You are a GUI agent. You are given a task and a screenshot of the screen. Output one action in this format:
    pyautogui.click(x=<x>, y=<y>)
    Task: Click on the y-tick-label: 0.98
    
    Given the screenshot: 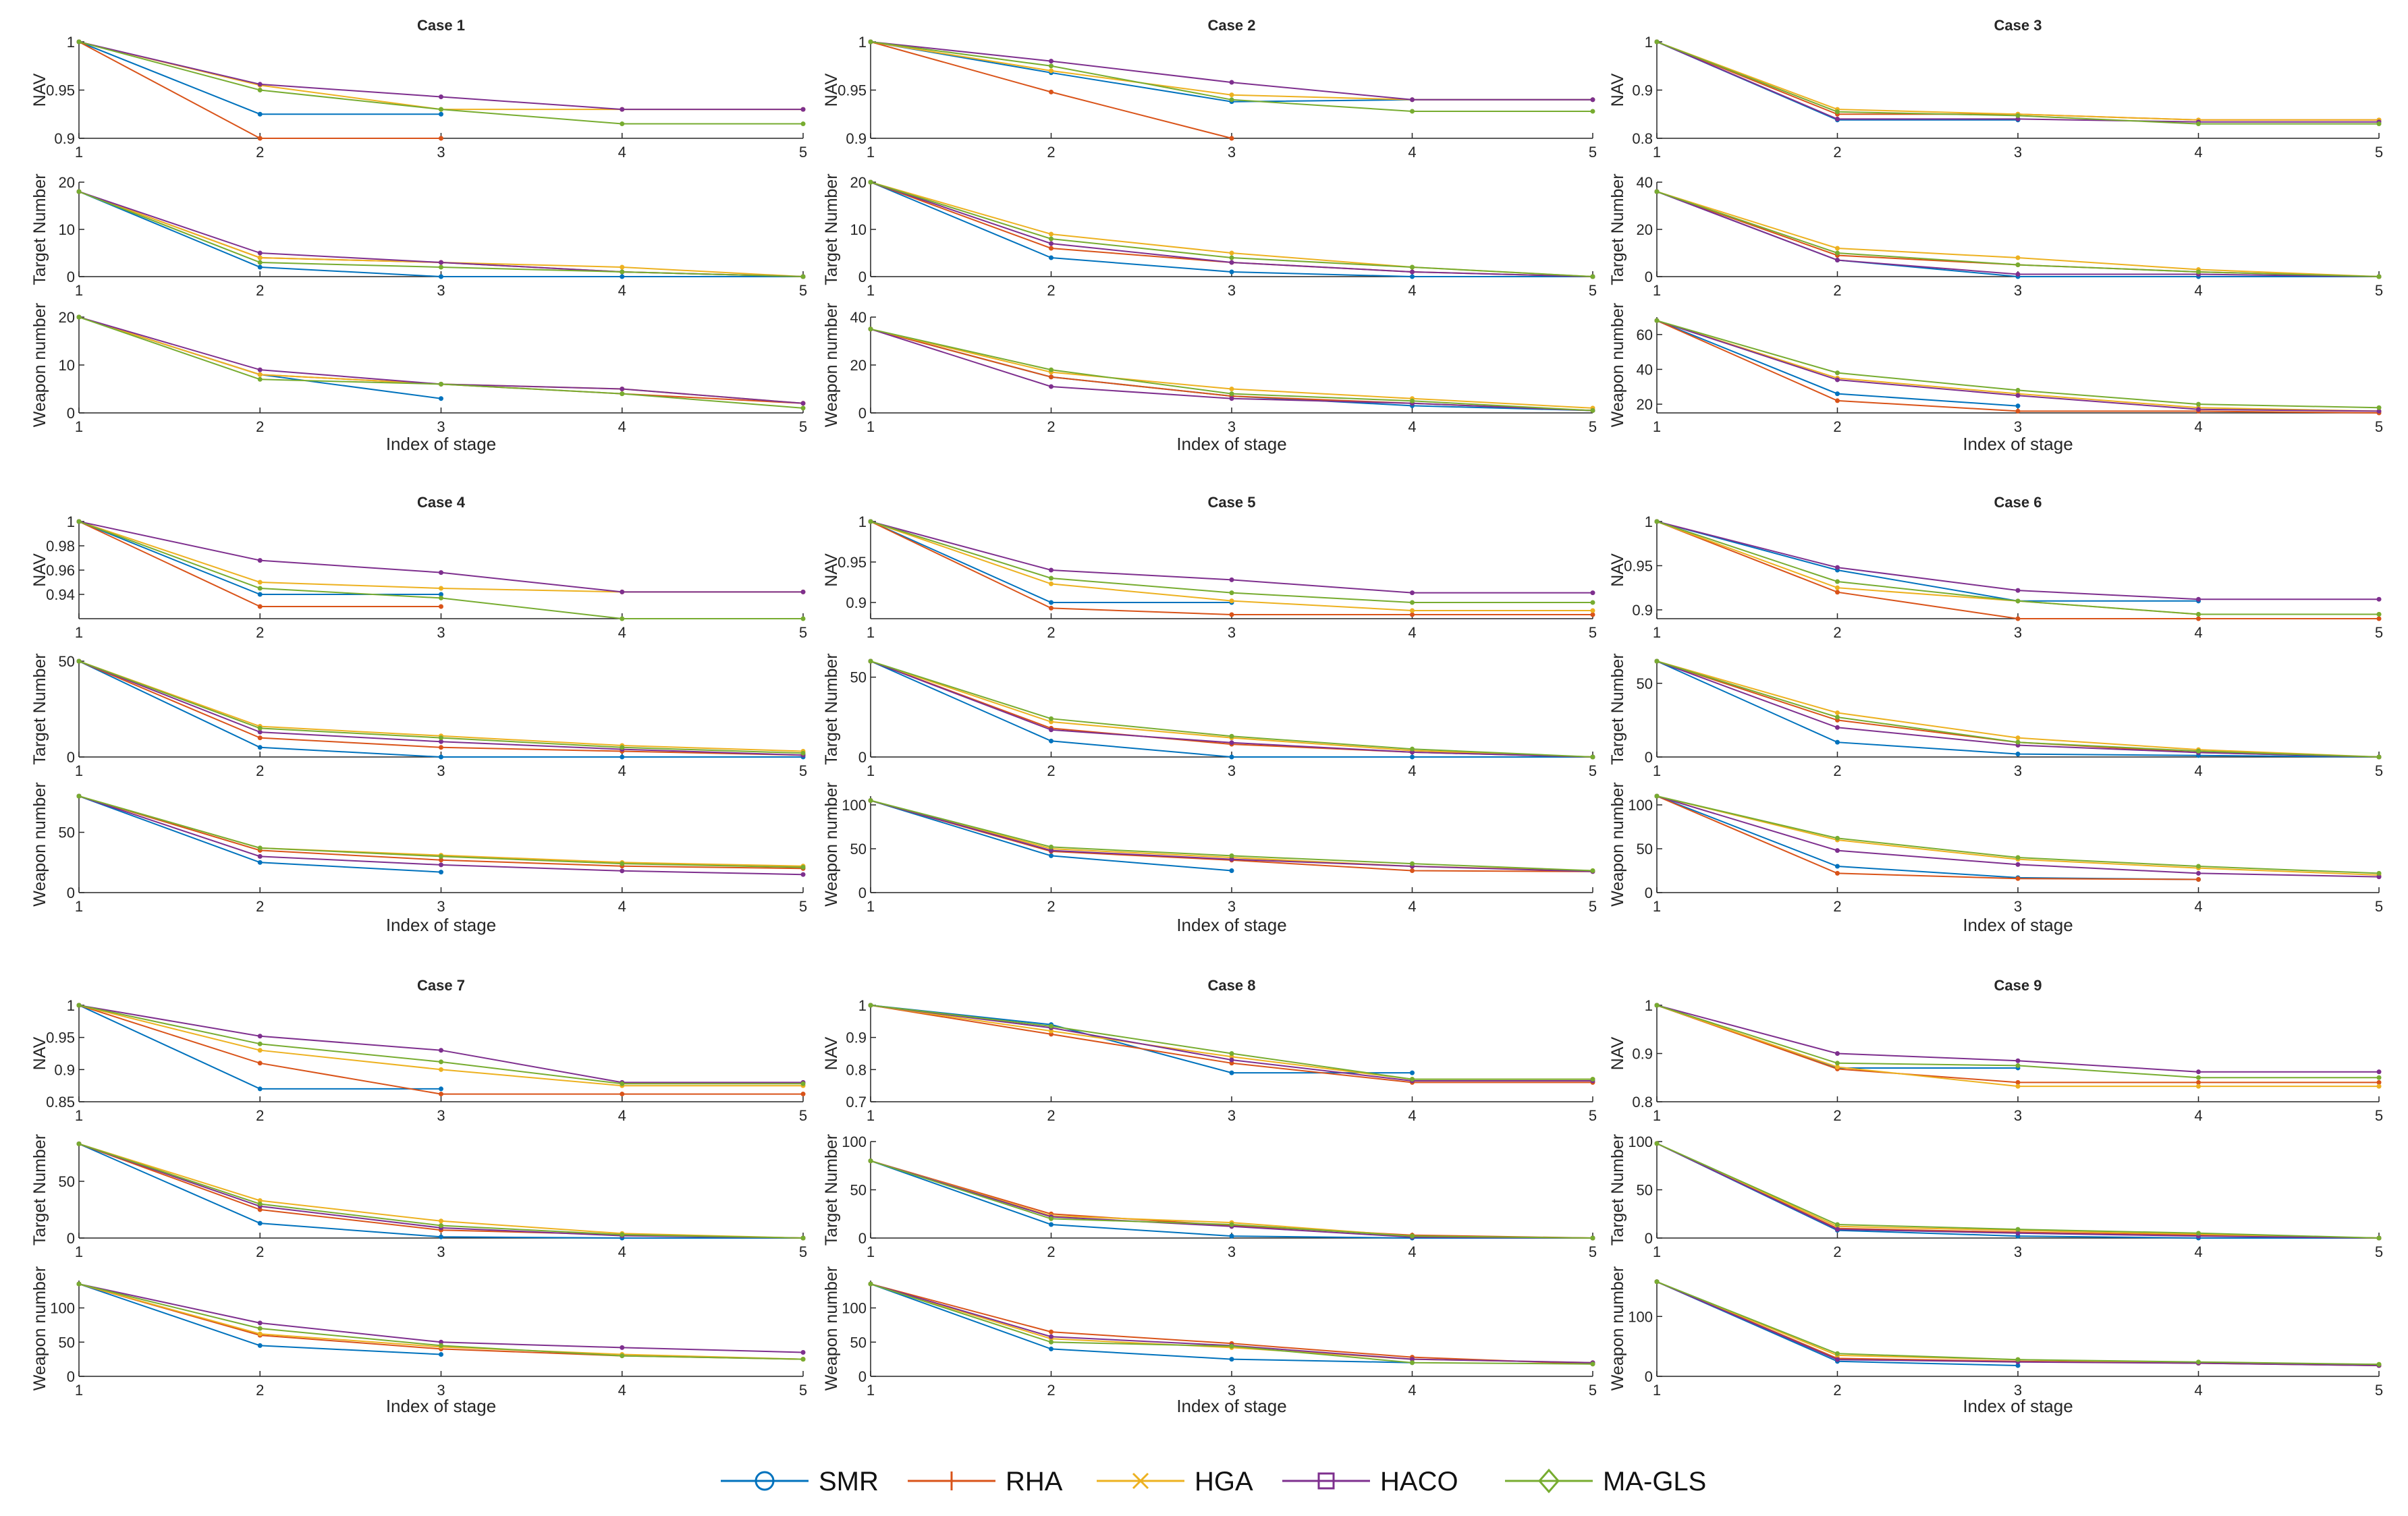 What is the action you would take?
    pyautogui.click(x=60, y=546)
    